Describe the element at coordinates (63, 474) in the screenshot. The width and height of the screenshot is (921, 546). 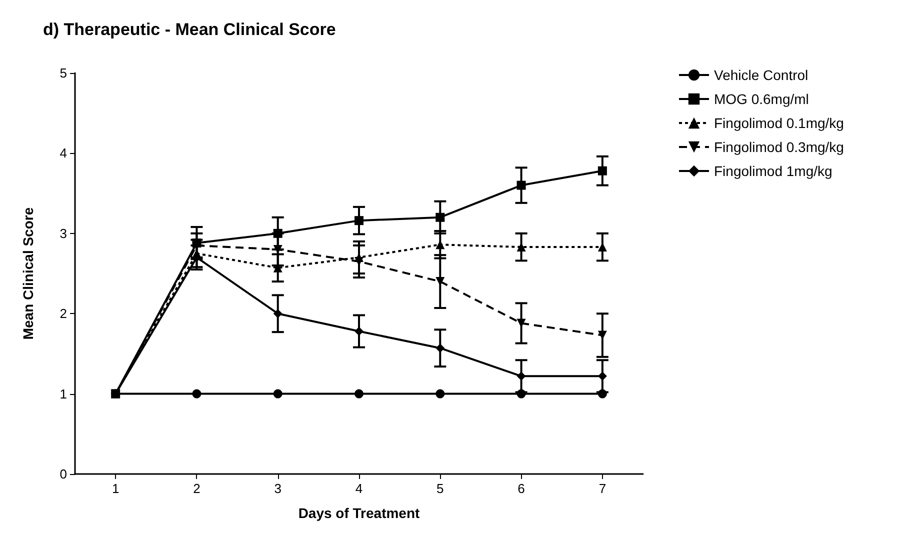
I see `y-tick-label: 0` at that location.